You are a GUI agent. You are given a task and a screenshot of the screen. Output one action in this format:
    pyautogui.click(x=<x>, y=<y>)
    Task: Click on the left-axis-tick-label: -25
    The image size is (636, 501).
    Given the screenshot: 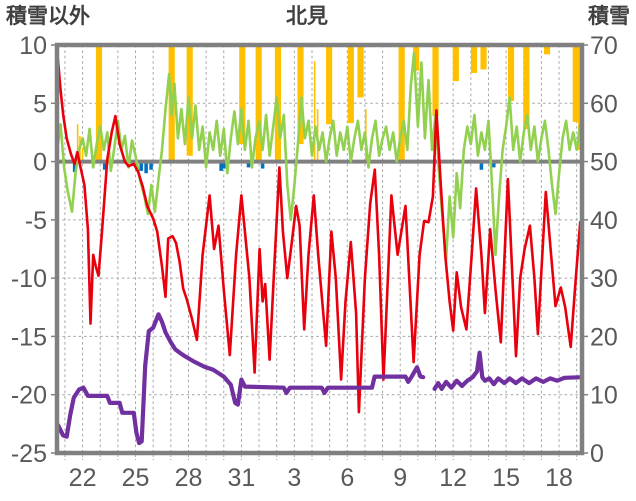 What is the action you would take?
    pyautogui.click(x=29, y=454)
    